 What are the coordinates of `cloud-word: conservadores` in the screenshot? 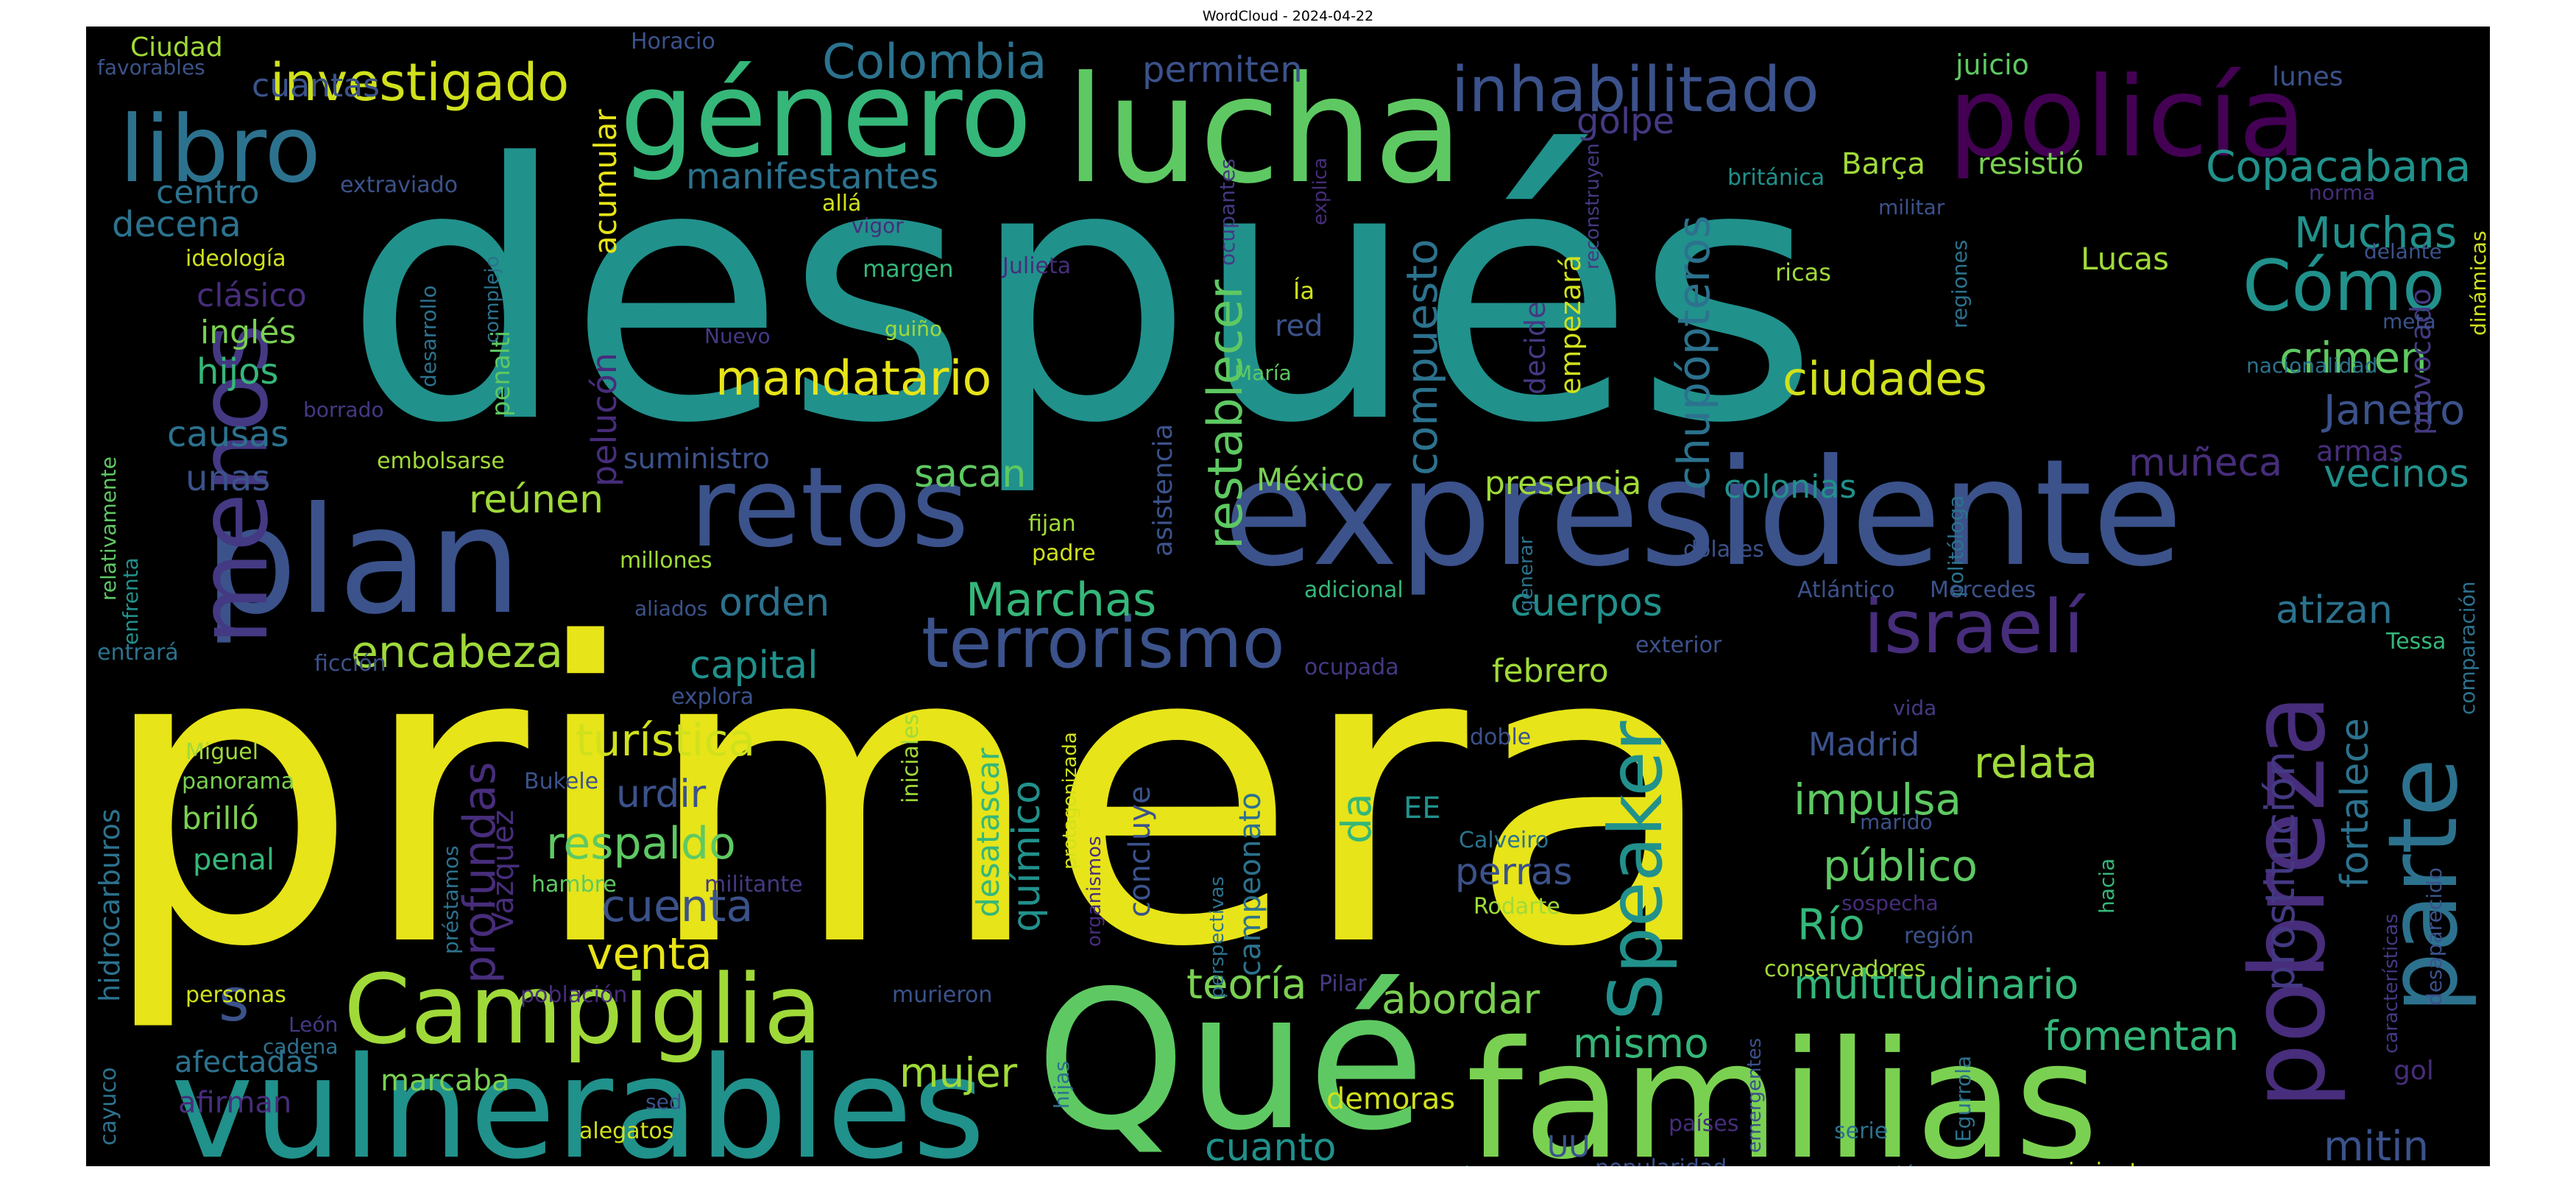 It's located at (1845, 969).